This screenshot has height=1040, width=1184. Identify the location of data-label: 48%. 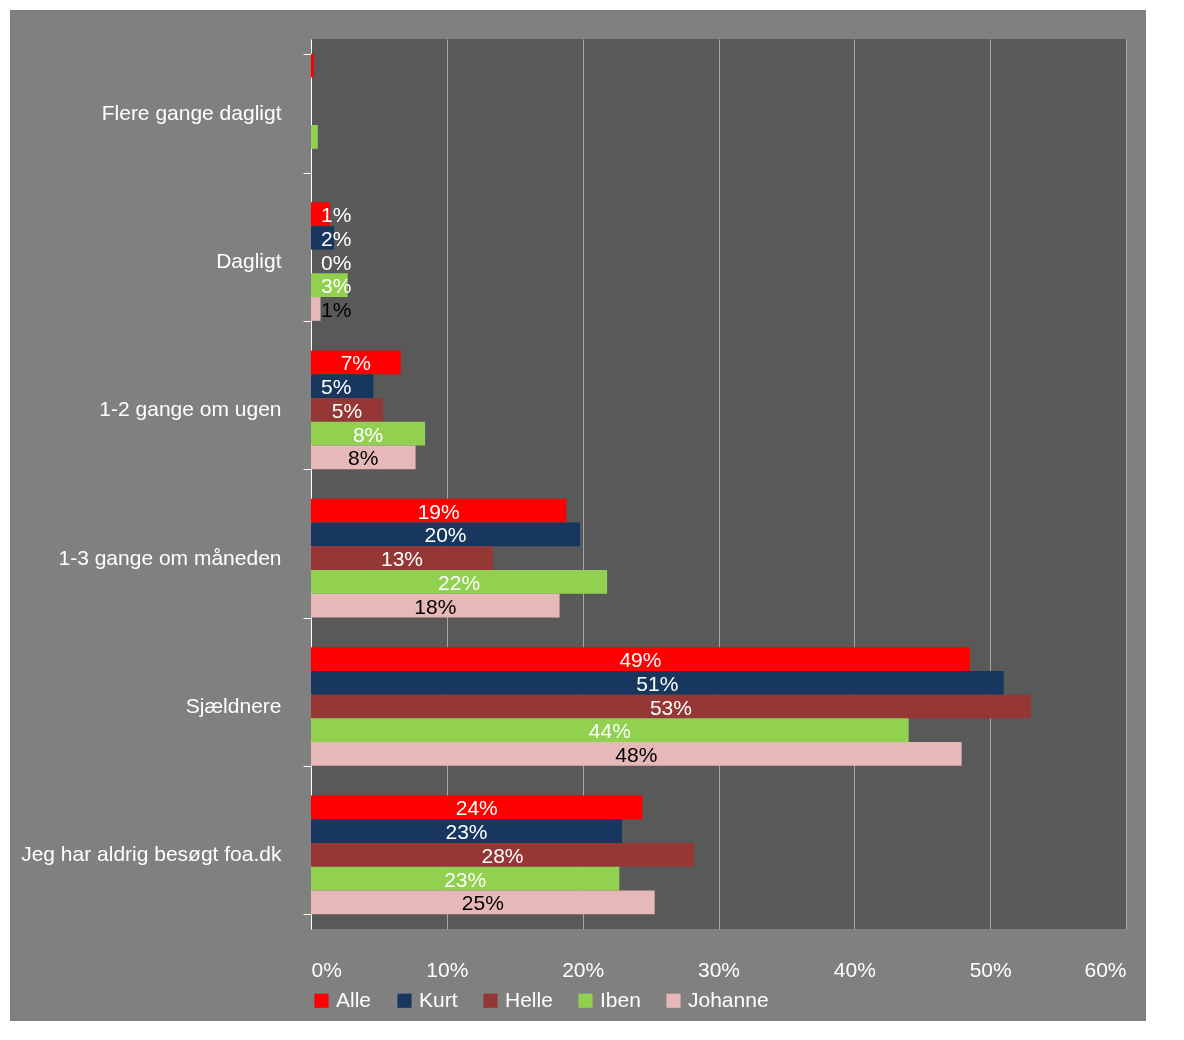
(636, 754).